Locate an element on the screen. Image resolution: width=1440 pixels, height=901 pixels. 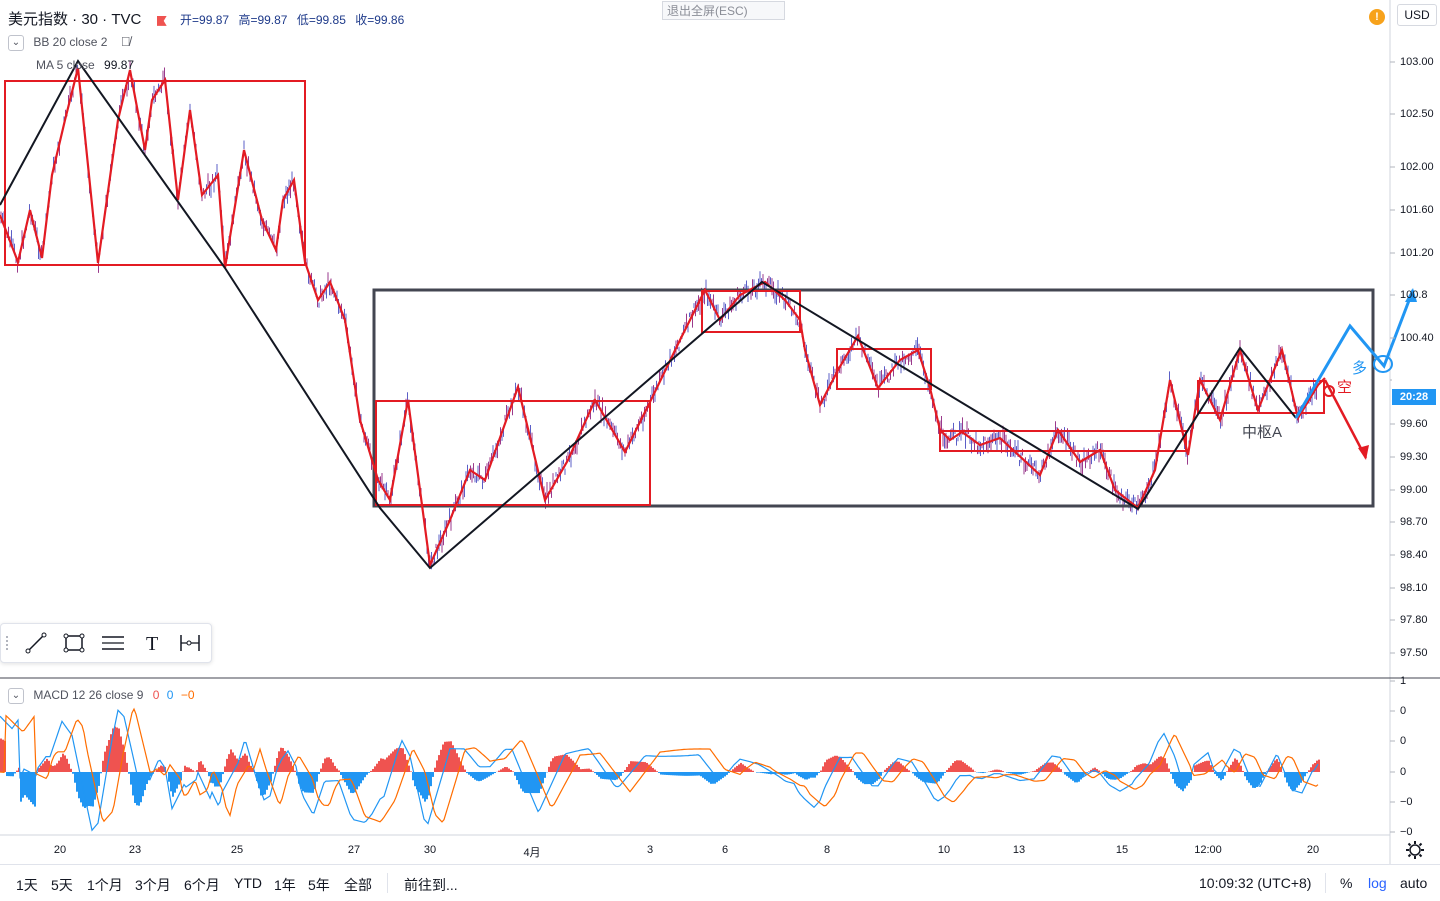
price-axis-label: 101.20 is located at coordinates (1417, 253).